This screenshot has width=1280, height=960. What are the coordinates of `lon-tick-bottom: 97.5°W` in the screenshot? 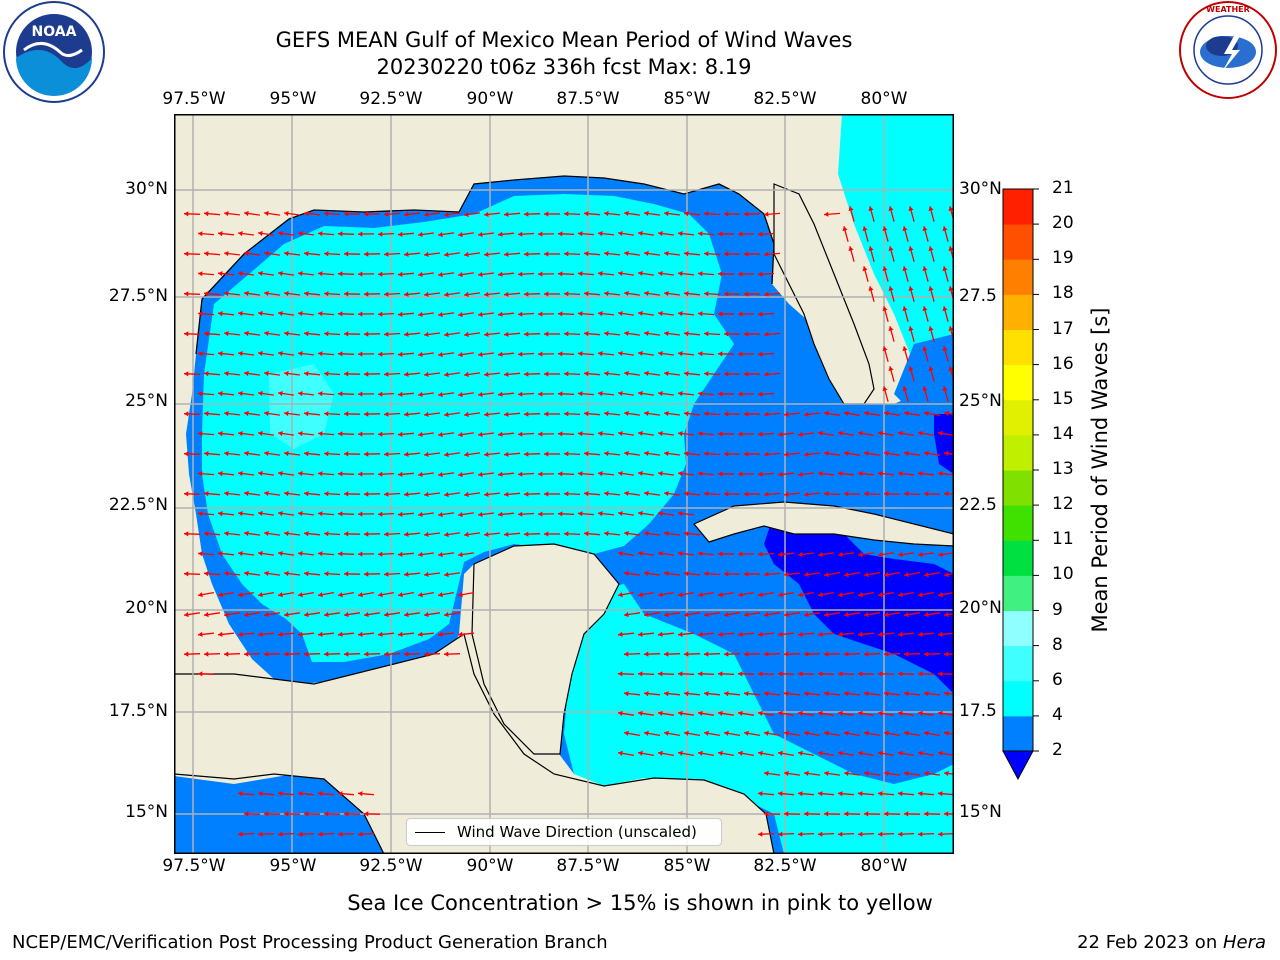 It's located at (194, 866).